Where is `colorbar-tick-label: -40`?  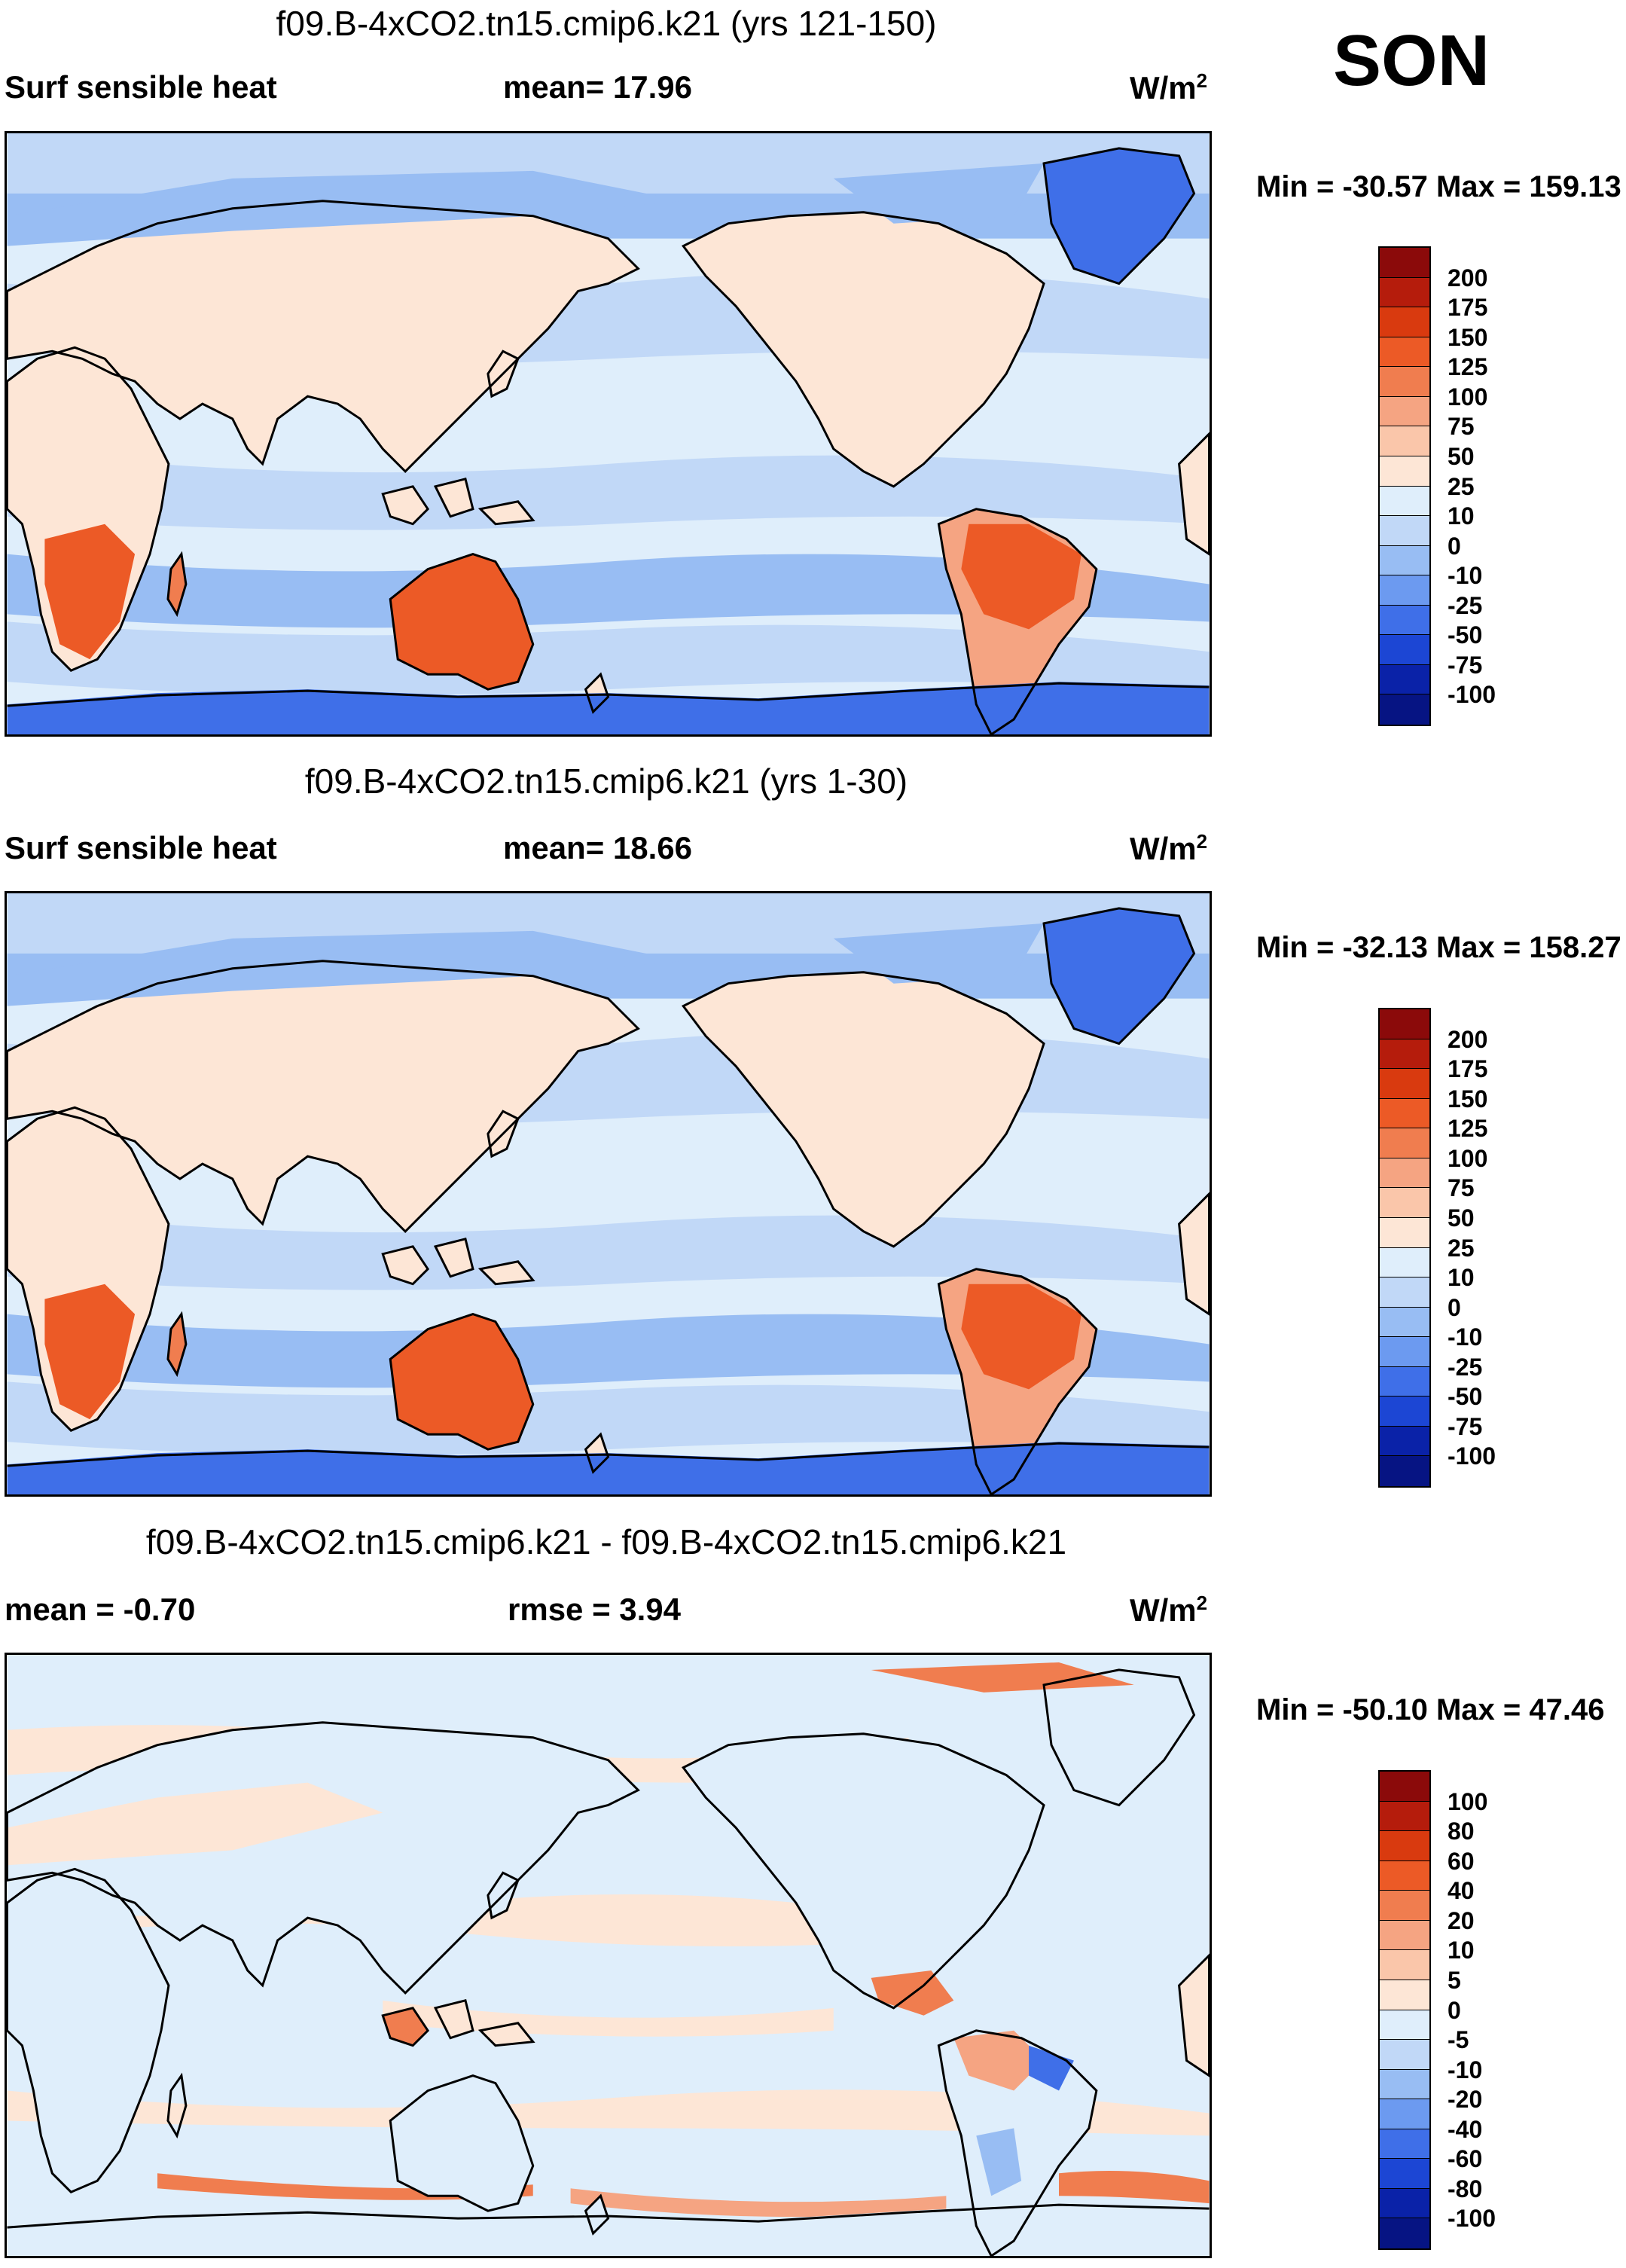
colorbar-tick-label: -40 is located at coordinates (1465, 2129).